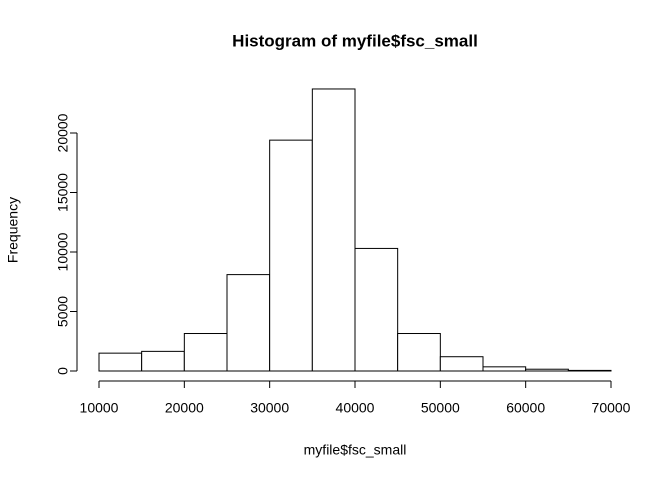  Describe the element at coordinates (525, 408) in the screenshot. I see `x-tick-label: 60000` at that location.